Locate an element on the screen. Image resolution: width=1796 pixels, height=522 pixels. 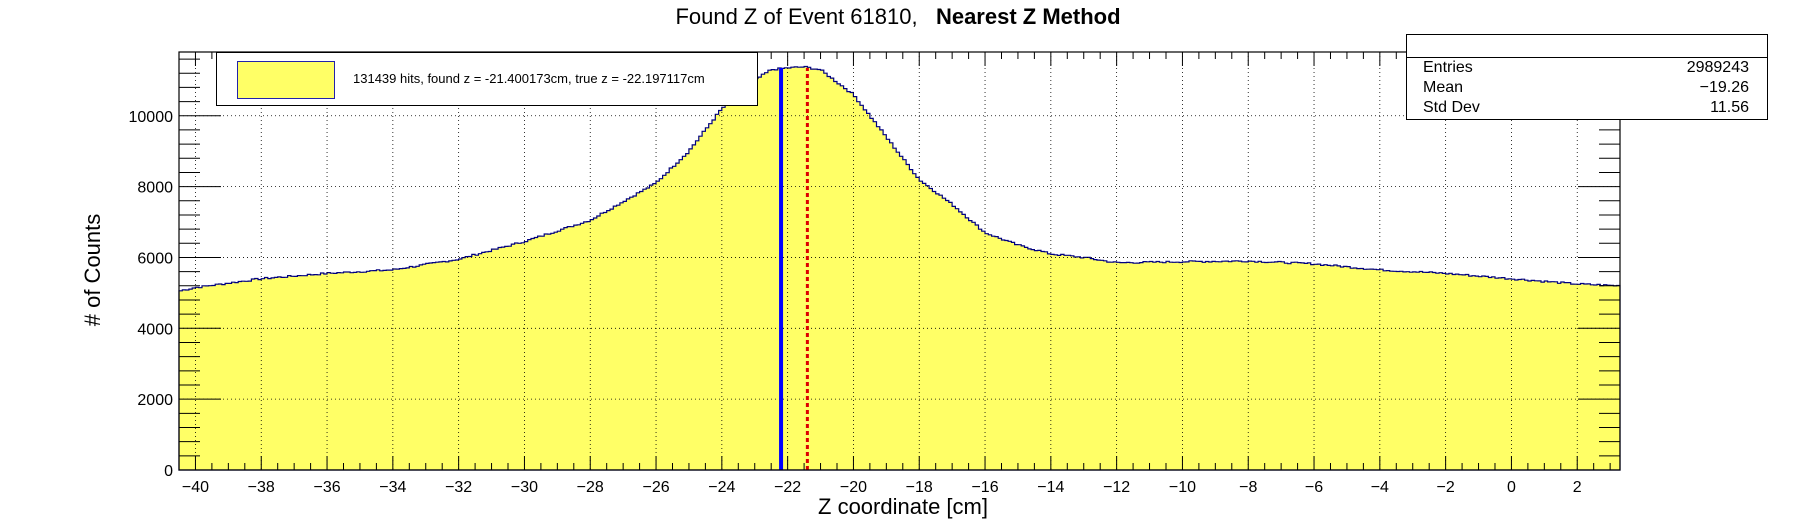
y-axis-title: # of Counts is located at coordinates (92, 270).